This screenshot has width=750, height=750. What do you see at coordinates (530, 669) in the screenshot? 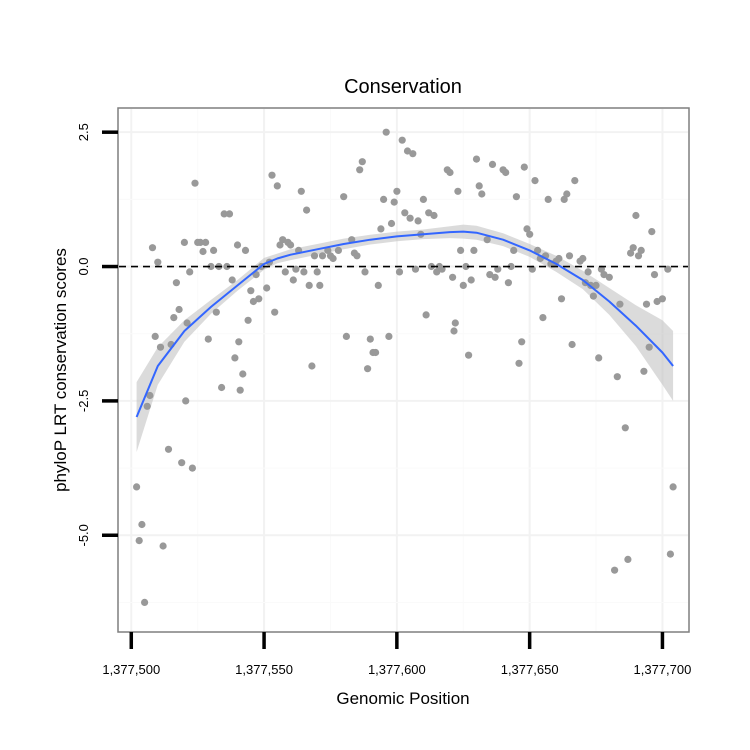
I see `x-tick-label: 1,377,650` at bounding box center [530, 669].